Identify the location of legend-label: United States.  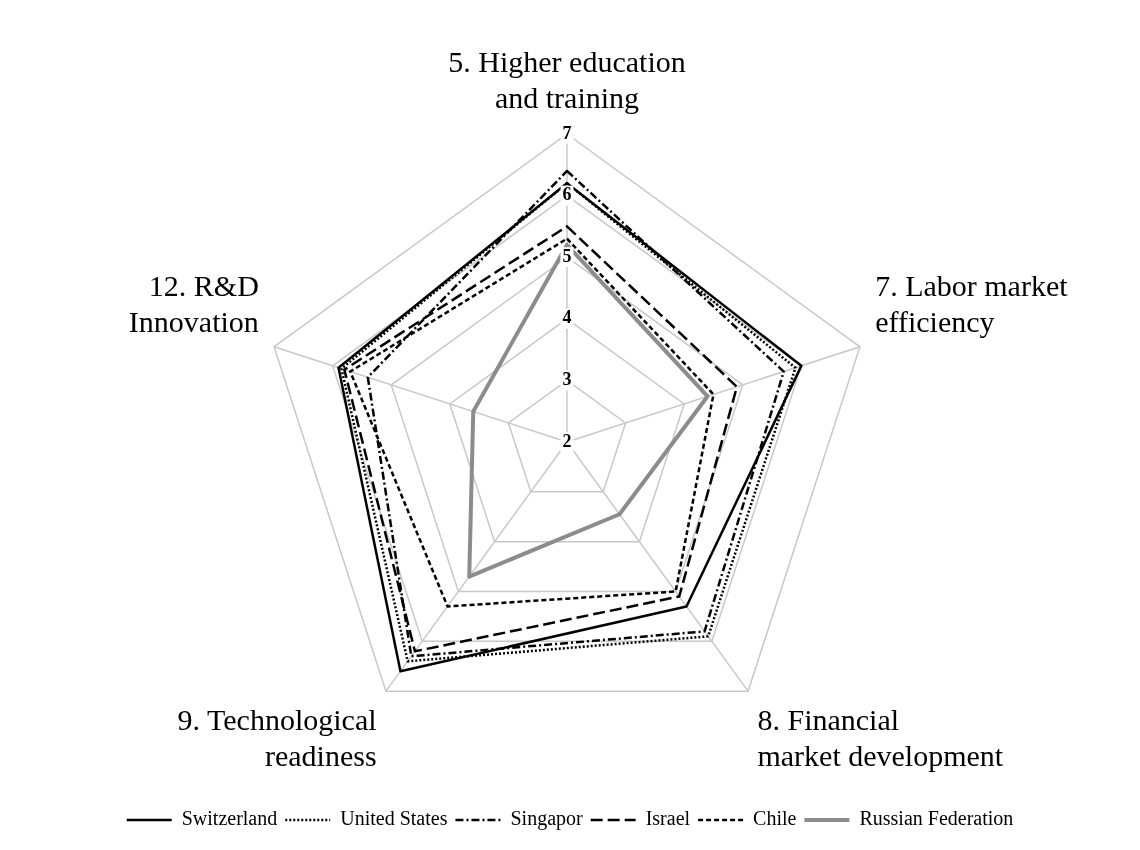
(394, 818).